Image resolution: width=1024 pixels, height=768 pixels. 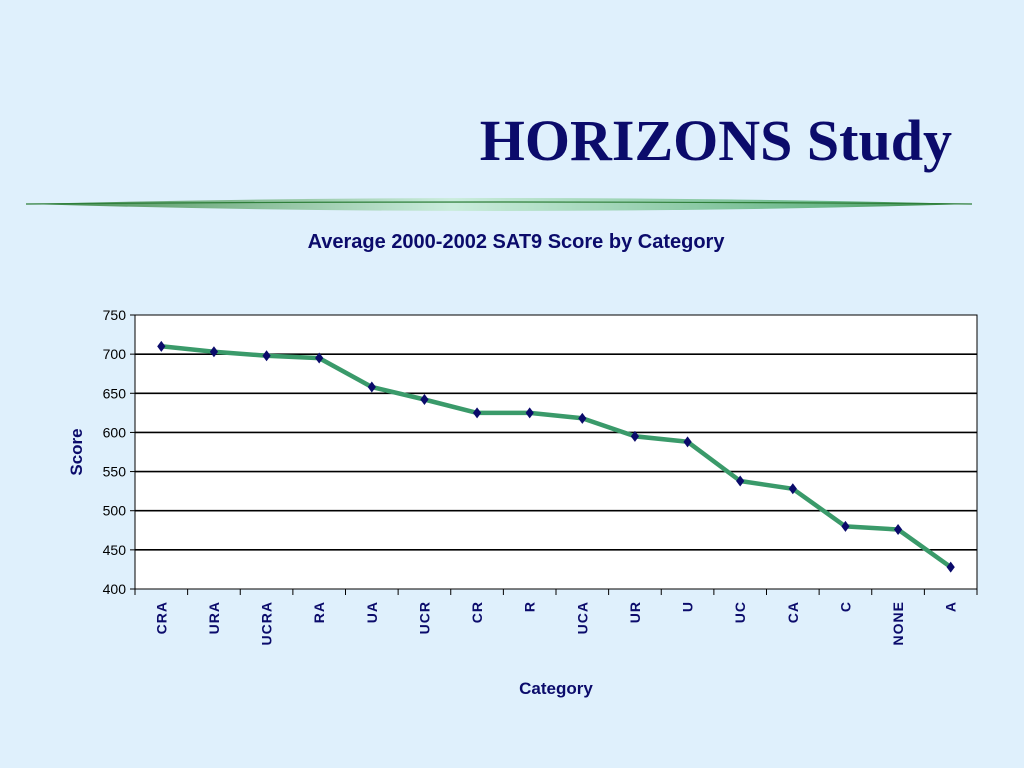 What do you see at coordinates (115, 393) in the screenshot?
I see `y-tick-label: 650` at bounding box center [115, 393].